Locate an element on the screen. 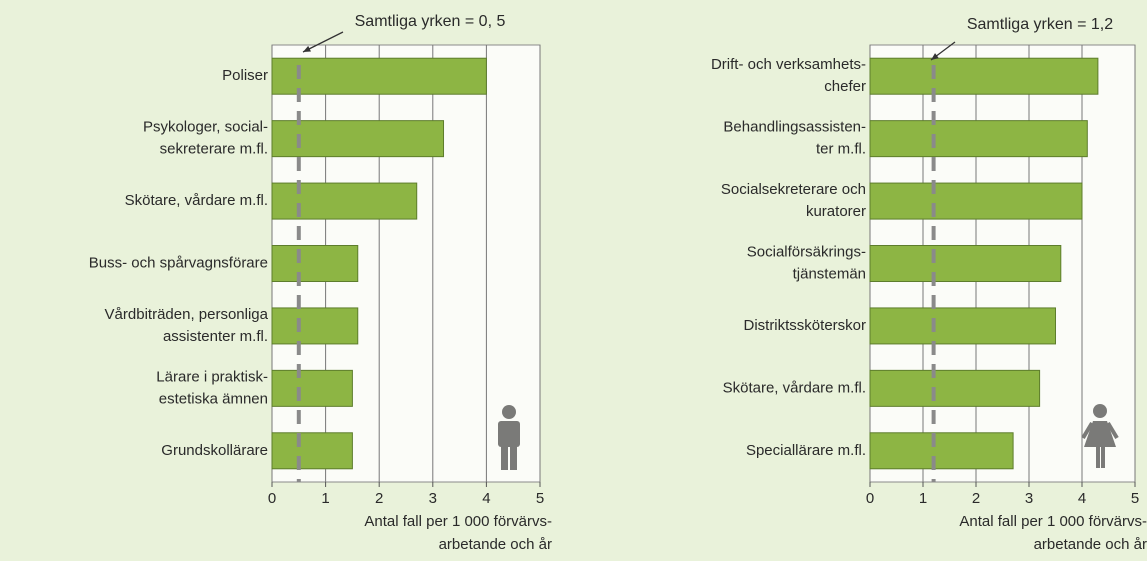  y-tick-label: Poliser is located at coordinates (245, 75).